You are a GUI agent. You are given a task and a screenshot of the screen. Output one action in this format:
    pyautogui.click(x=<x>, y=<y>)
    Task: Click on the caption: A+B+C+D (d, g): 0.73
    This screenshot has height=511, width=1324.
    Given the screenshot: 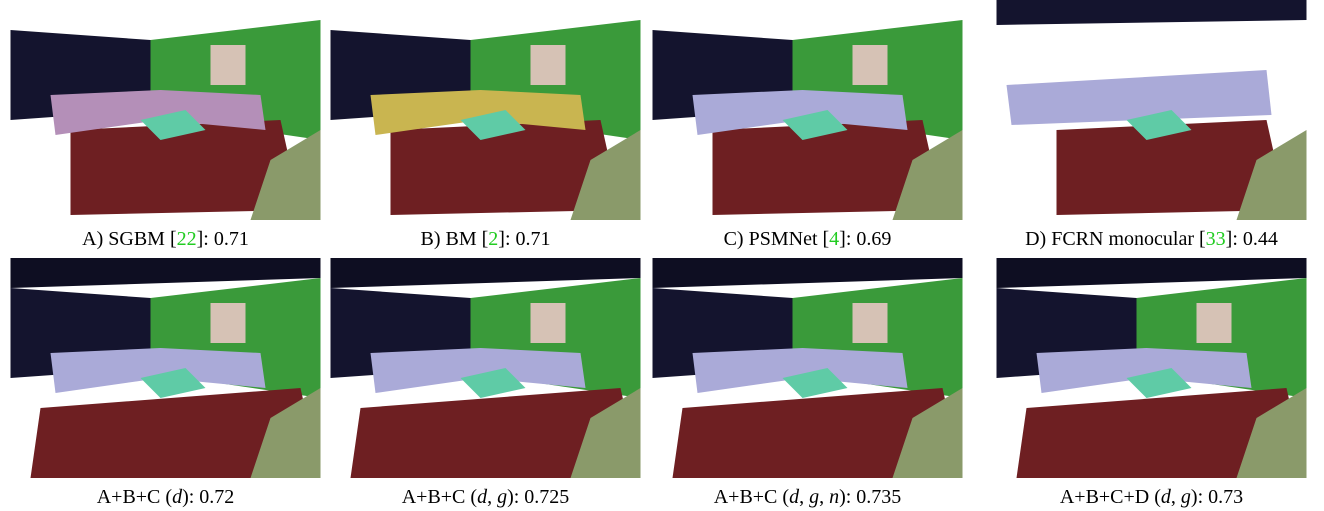 What is the action you would take?
    pyautogui.click(x=1151, y=497)
    